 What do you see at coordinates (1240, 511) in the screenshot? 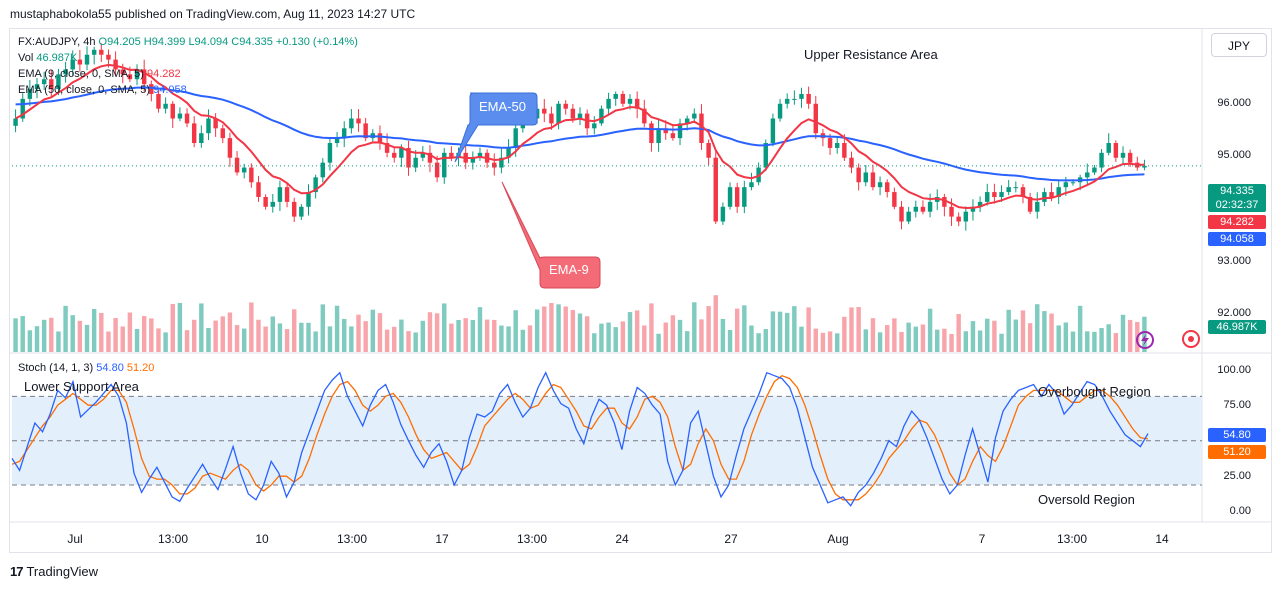
I see `stoch-tick: 0.00` at bounding box center [1240, 511].